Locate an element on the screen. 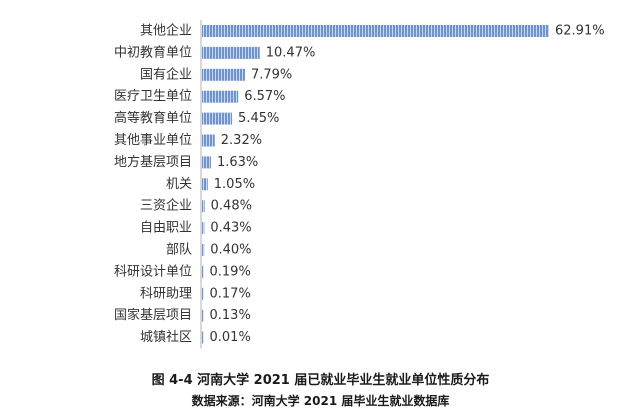 The image size is (641, 412). category-label: 高等教育单位 is located at coordinates (153, 118).